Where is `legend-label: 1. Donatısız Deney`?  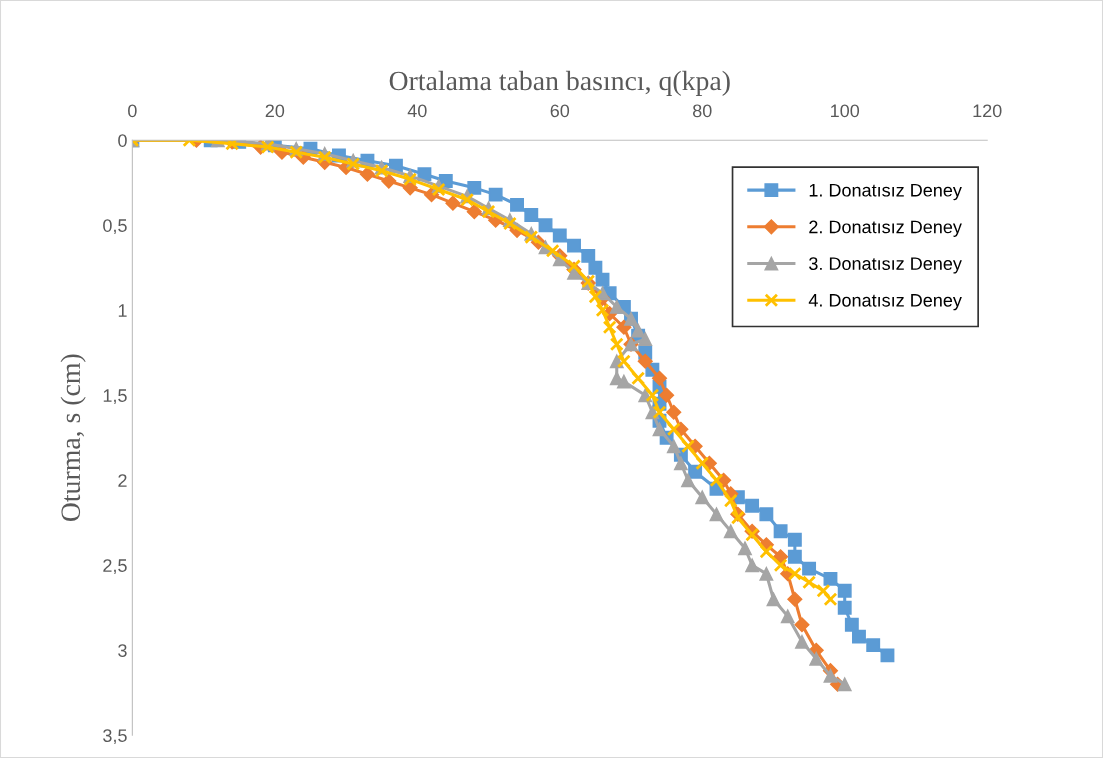 legend-label: 1. Donatısız Deney is located at coordinates (885, 192).